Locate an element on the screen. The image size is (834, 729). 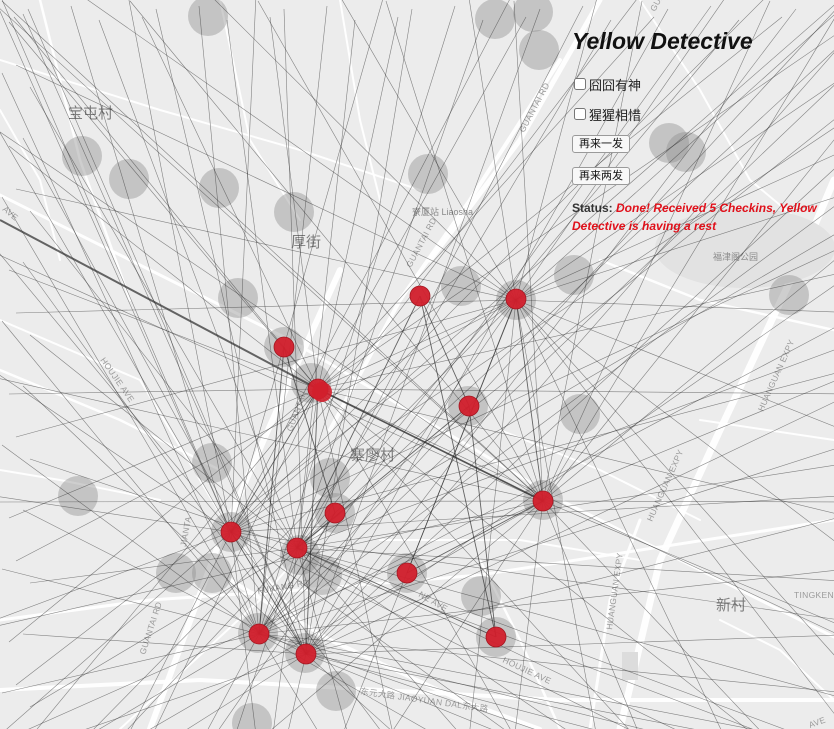
option-xingxing-checkbox is located at coordinates (580, 114).